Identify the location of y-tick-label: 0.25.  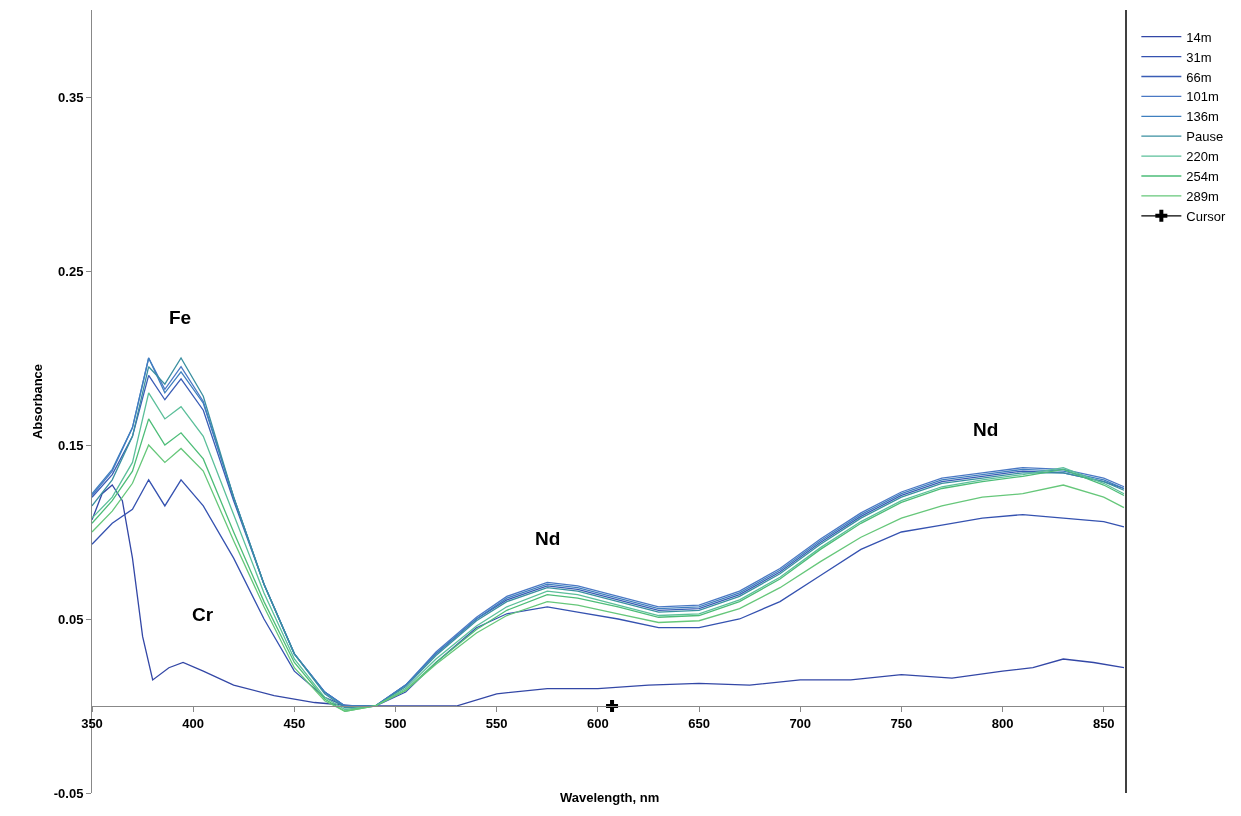
(71, 271).